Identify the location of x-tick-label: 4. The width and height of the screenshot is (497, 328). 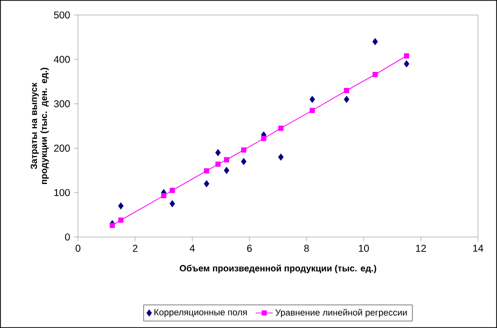
(192, 248).